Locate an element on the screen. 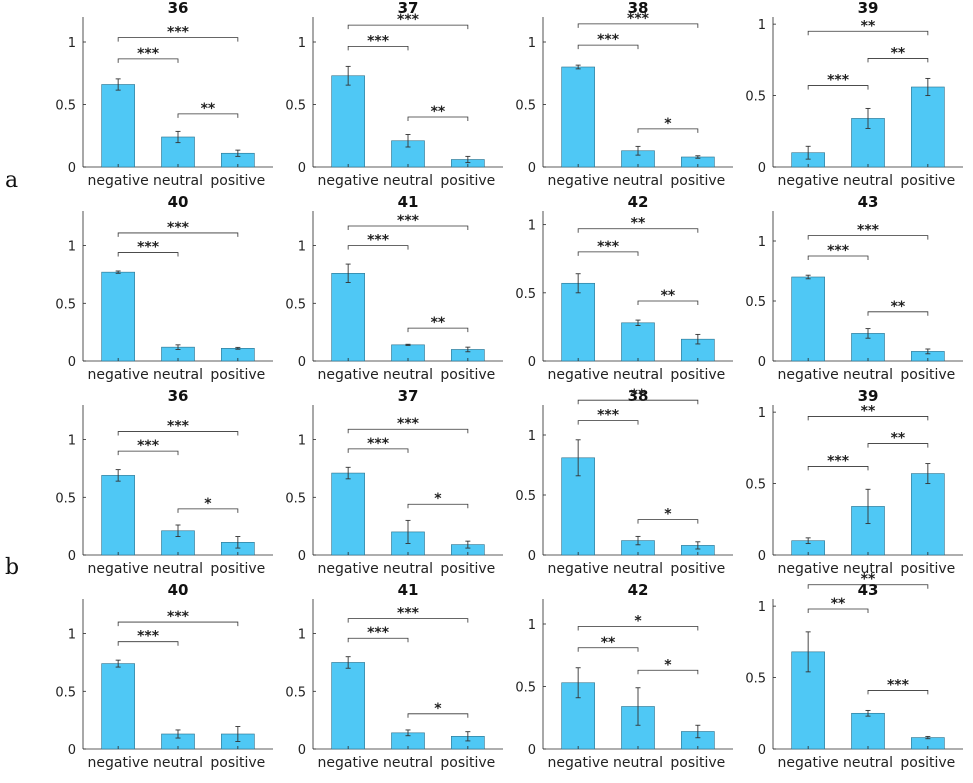 The height and width of the screenshot is (783, 973). row-label-b: b is located at coordinates (12, 567).